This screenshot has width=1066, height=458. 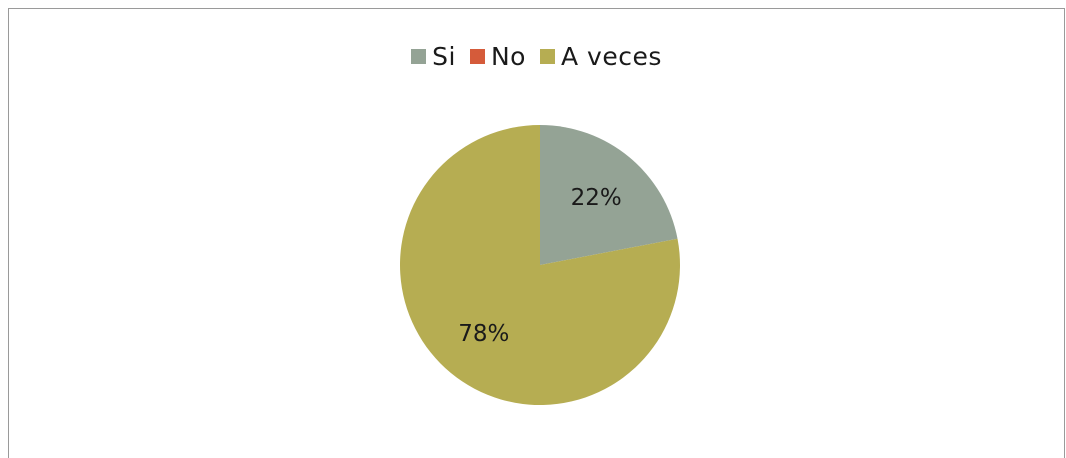 I want to click on legend-swatch-no, so click(x=477, y=56).